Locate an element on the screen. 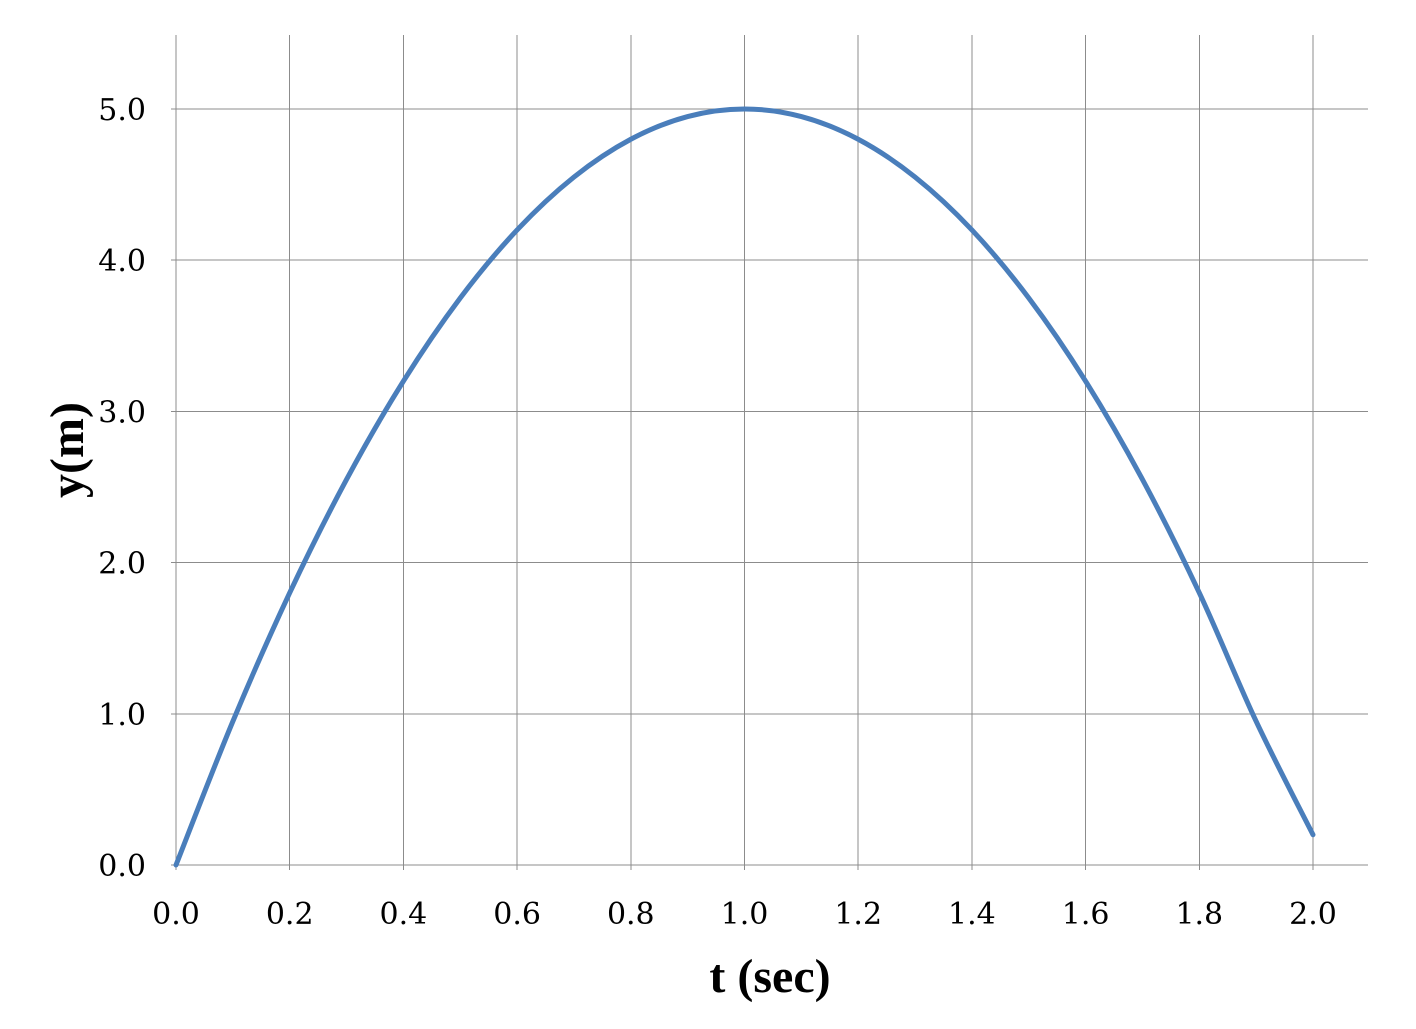  x-tick-labels: 0.0 0.2 0.4 0.6 0.8 1.0 1.2 1.4 1.6 1.8 2.0 is located at coordinates (744, 914).